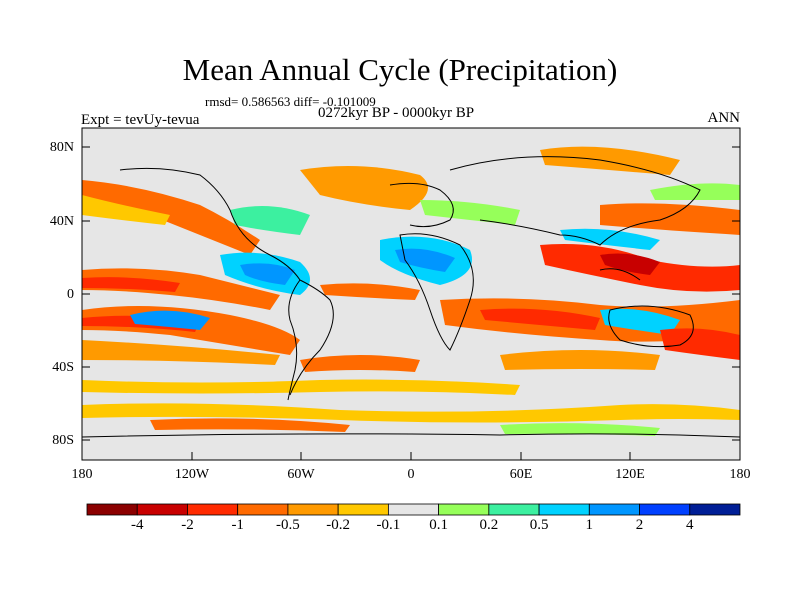 The width and height of the screenshot is (800, 600). Describe the element at coordinates (521, 474) in the screenshot. I see `x-tick-label: 60E` at that location.